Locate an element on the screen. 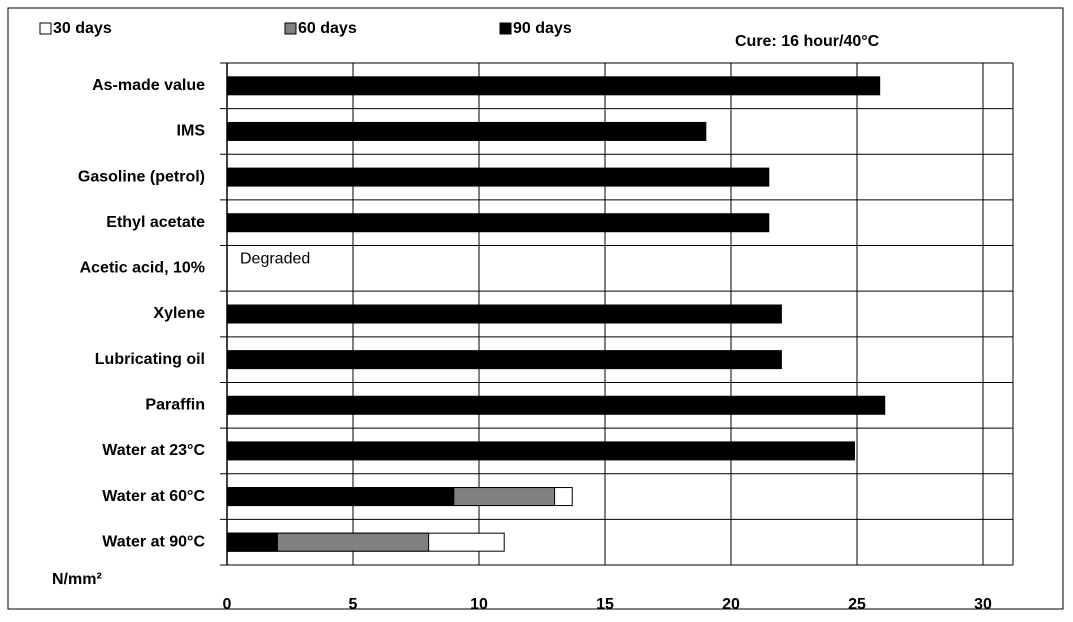 The image size is (1073, 622). y-tick-label: IMS is located at coordinates (191, 131).